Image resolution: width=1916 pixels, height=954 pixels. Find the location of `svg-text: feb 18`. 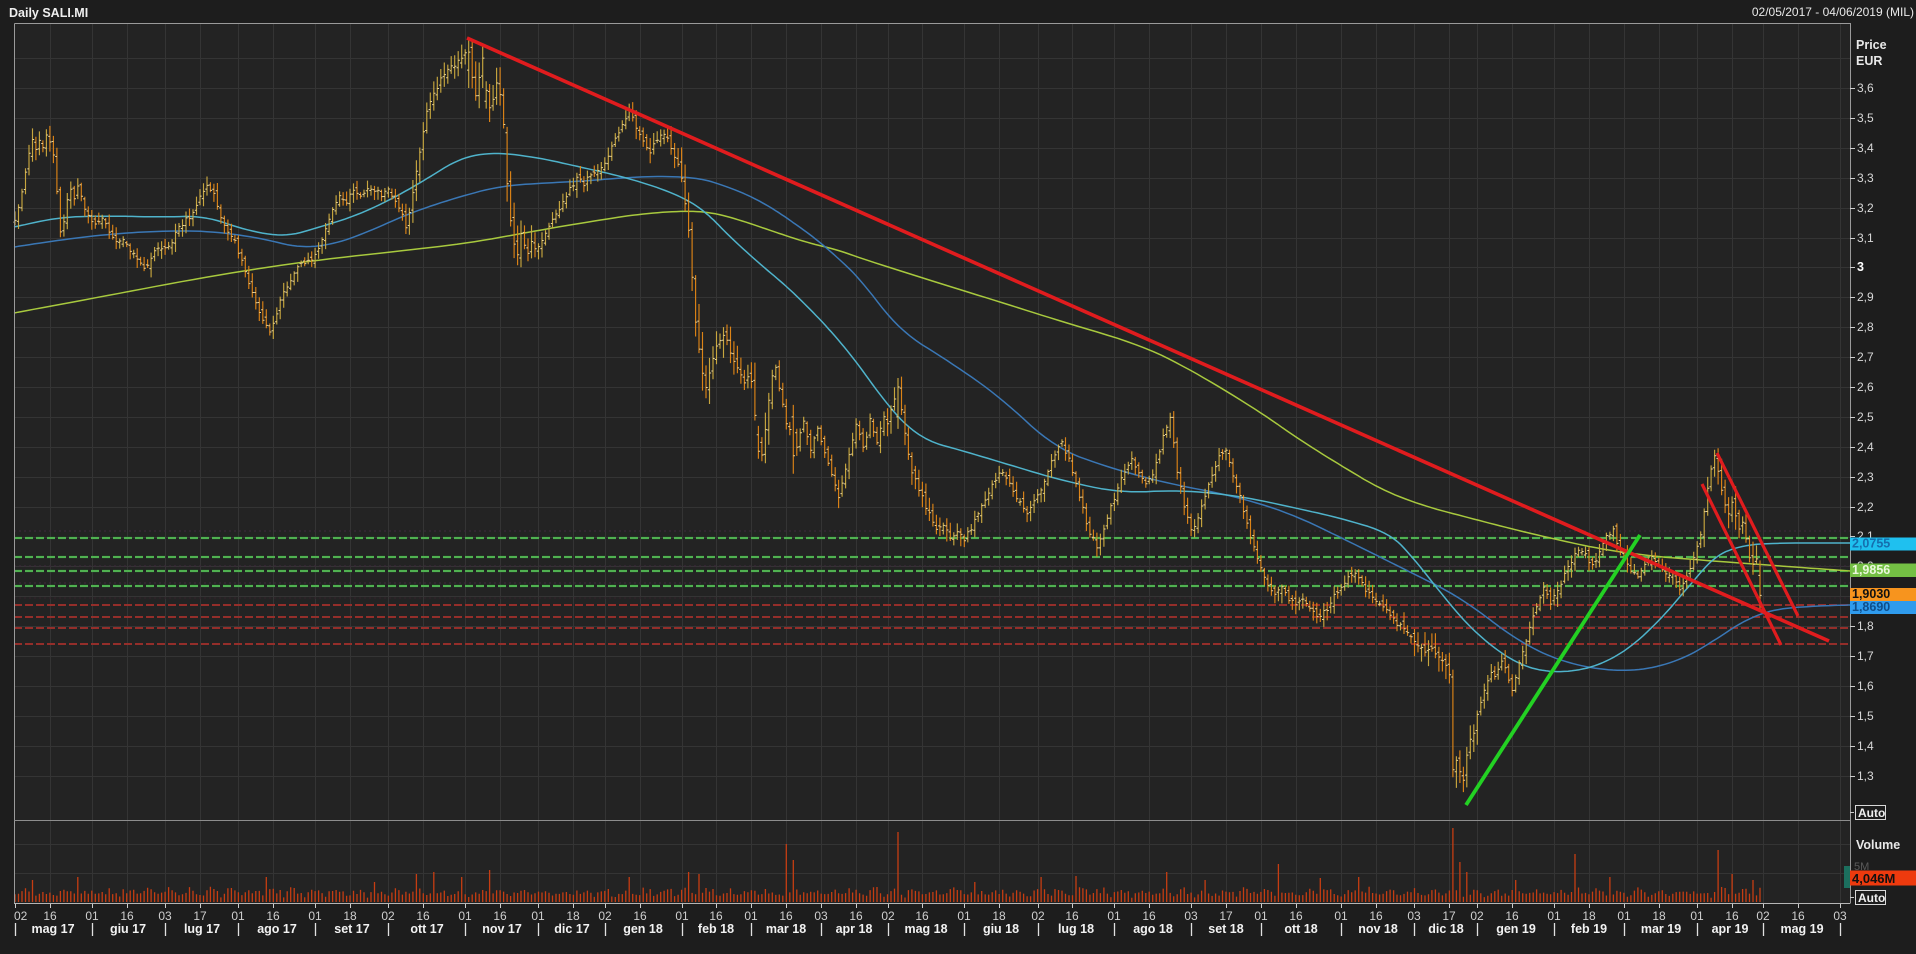

svg-text: feb 18 is located at coordinates (716, 929).